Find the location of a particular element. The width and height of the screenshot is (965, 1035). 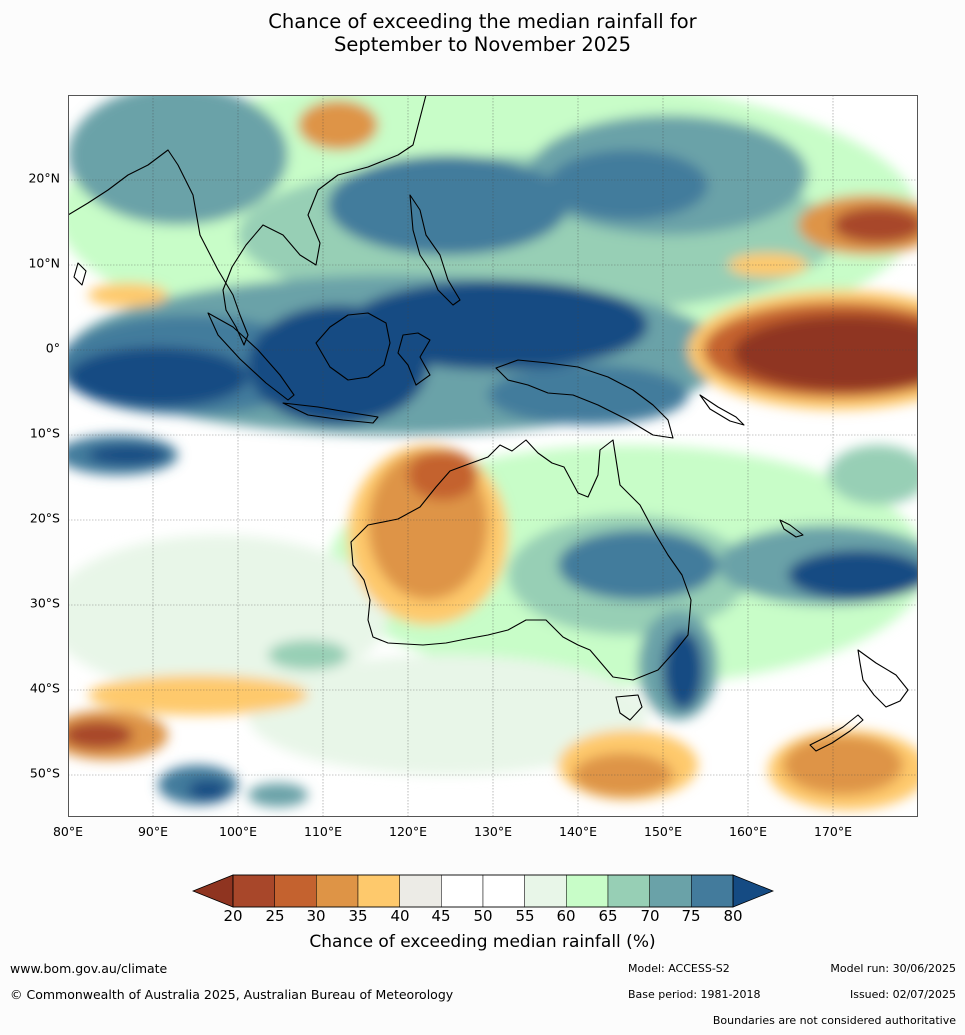

colorbar-label: Chance of exceeding median rainfall (%) is located at coordinates (482, 942).